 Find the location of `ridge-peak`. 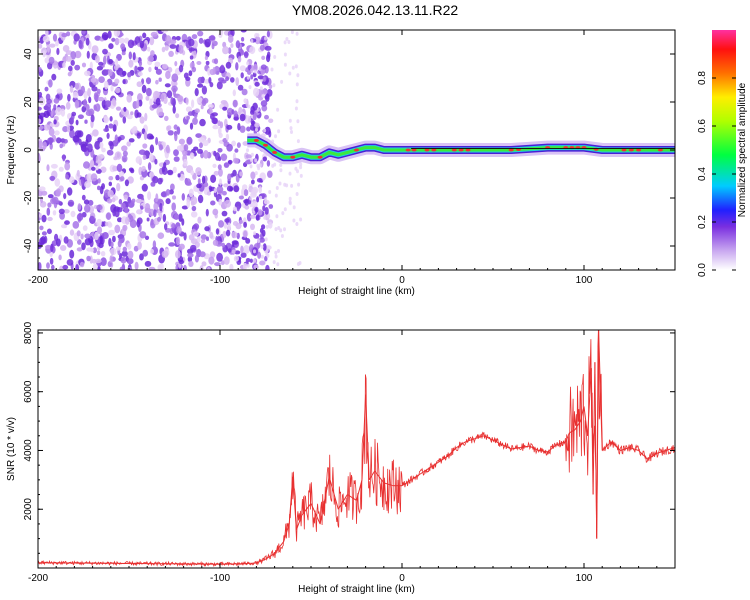

ridge-peak is located at coordinates (434, 150).